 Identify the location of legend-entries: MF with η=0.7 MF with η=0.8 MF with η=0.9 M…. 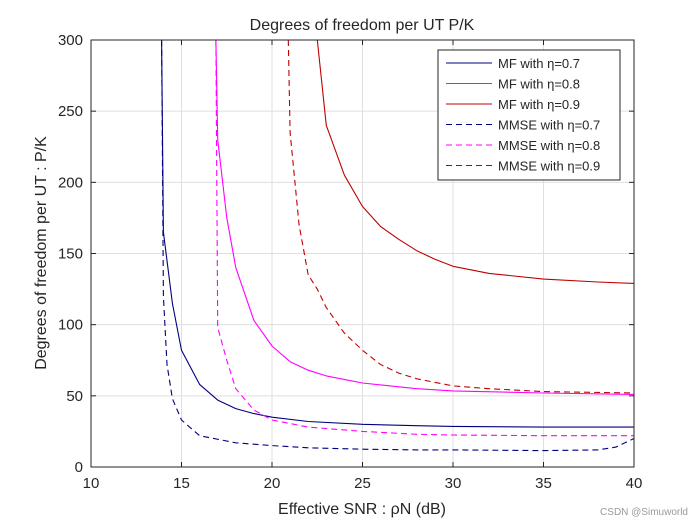
(523, 115).